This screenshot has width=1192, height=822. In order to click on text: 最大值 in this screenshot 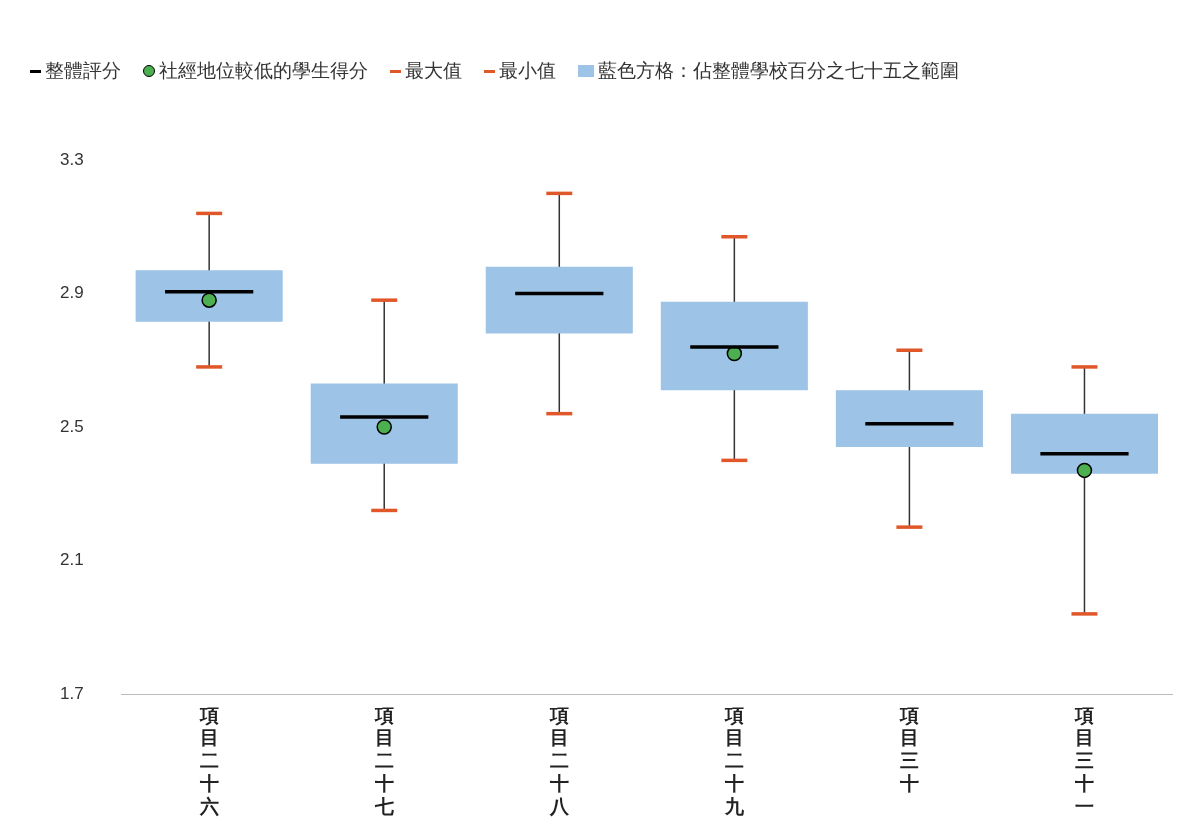, I will do `click(433, 70)`.